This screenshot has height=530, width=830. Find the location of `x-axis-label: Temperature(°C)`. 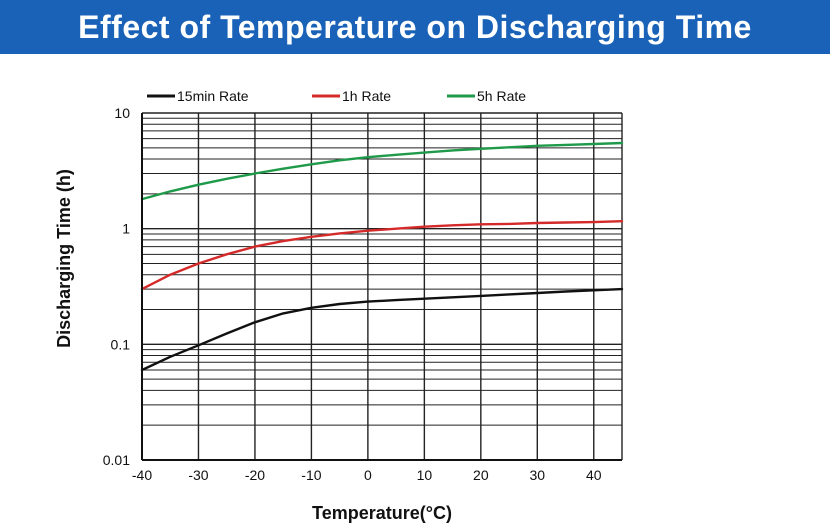

x-axis-label: Temperature(°C) is located at coordinates (382, 513).